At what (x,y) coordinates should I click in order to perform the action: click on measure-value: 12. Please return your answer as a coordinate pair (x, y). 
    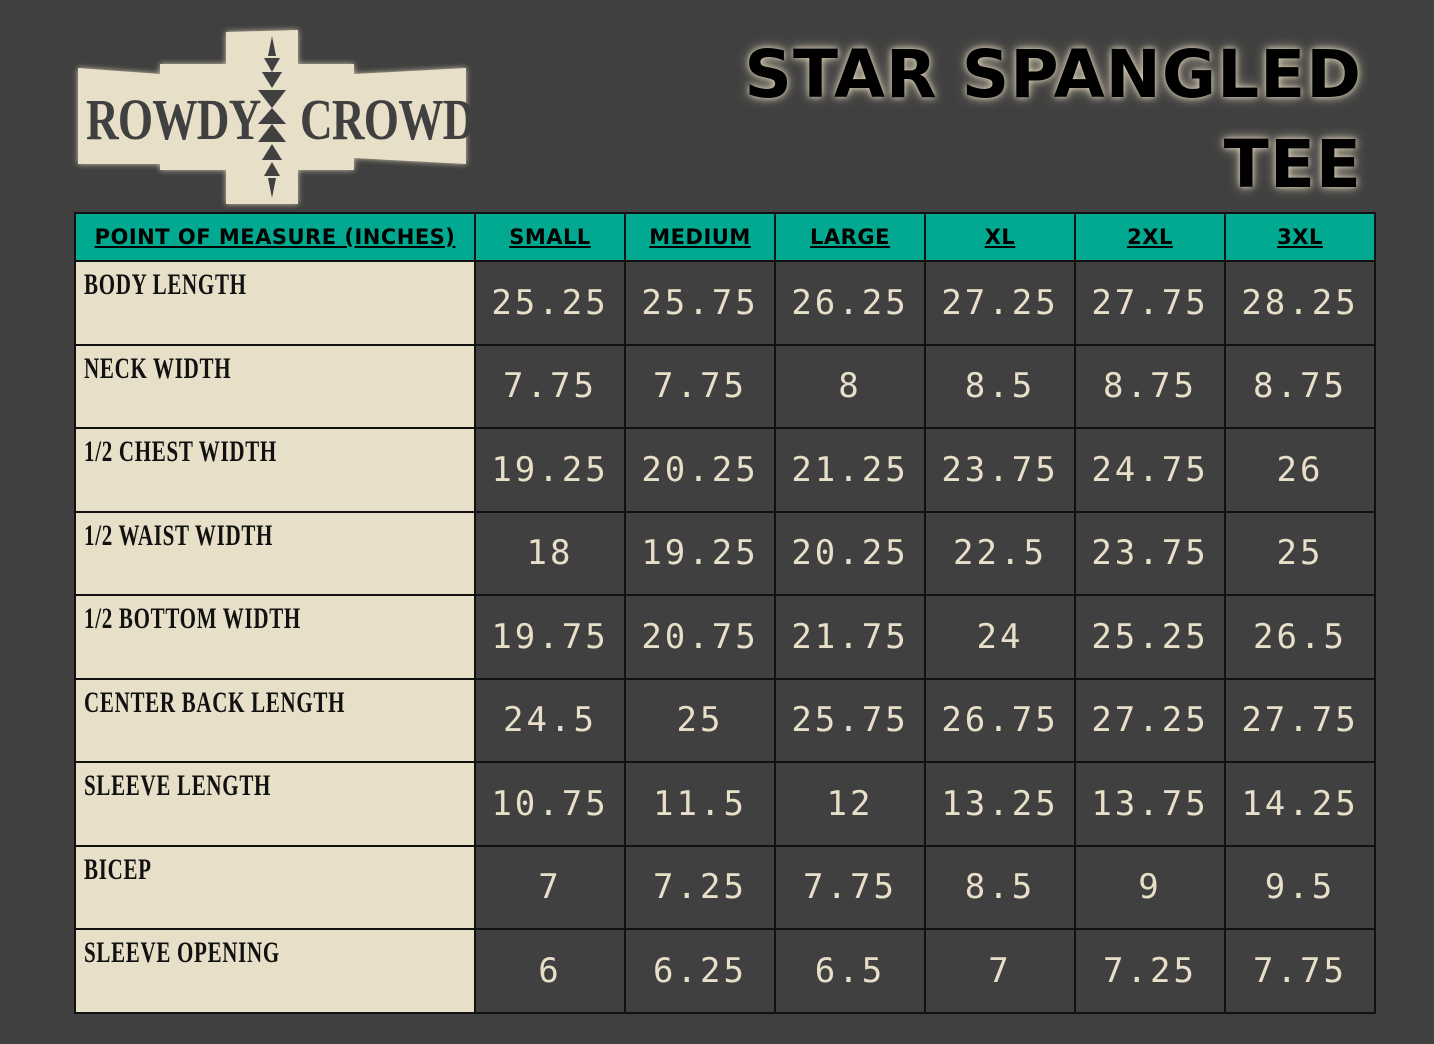
    Looking at the image, I should click on (850, 804).